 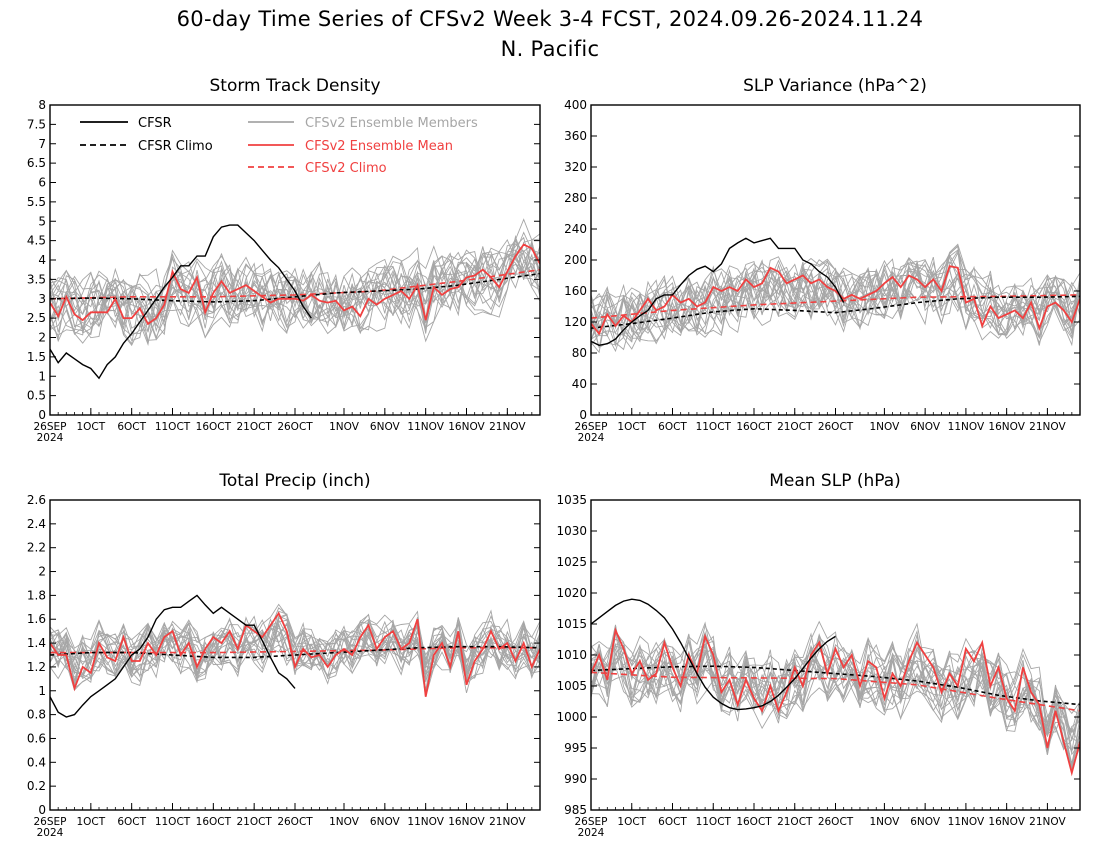 I want to click on y-tick-label: 5.5, so click(x=36, y=202).